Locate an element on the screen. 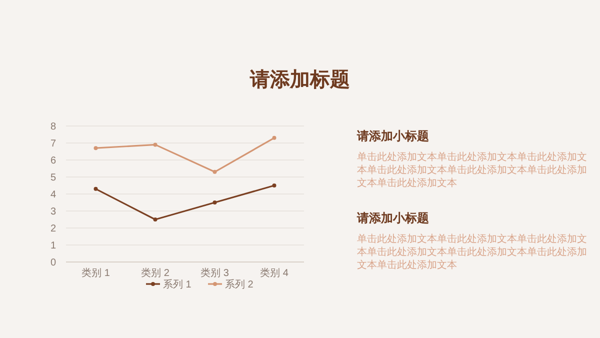 This screenshot has width=600, height=338. y-tick-label: 6 is located at coordinates (53, 161).